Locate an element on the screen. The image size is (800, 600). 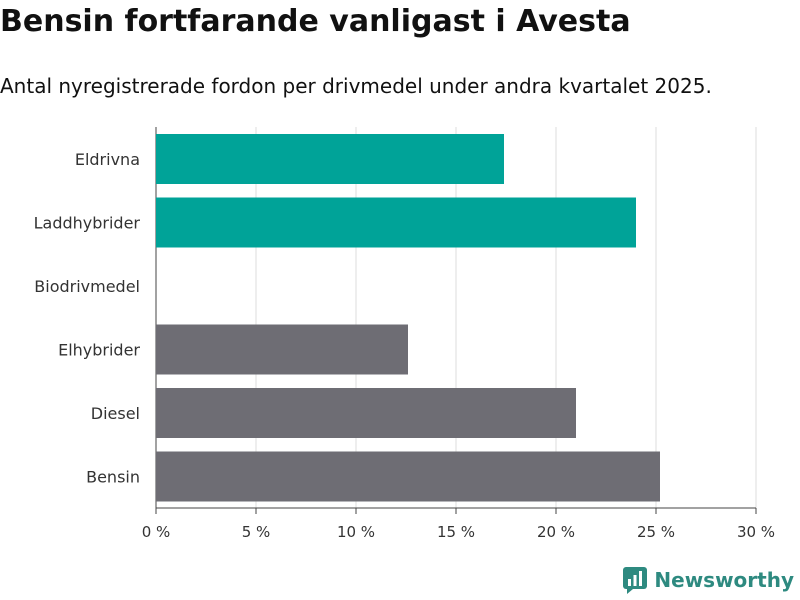
tick-labels: 0 % 5 % 10 % 15 % 20 % 25 % 30 % is located at coordinates (458, 532).